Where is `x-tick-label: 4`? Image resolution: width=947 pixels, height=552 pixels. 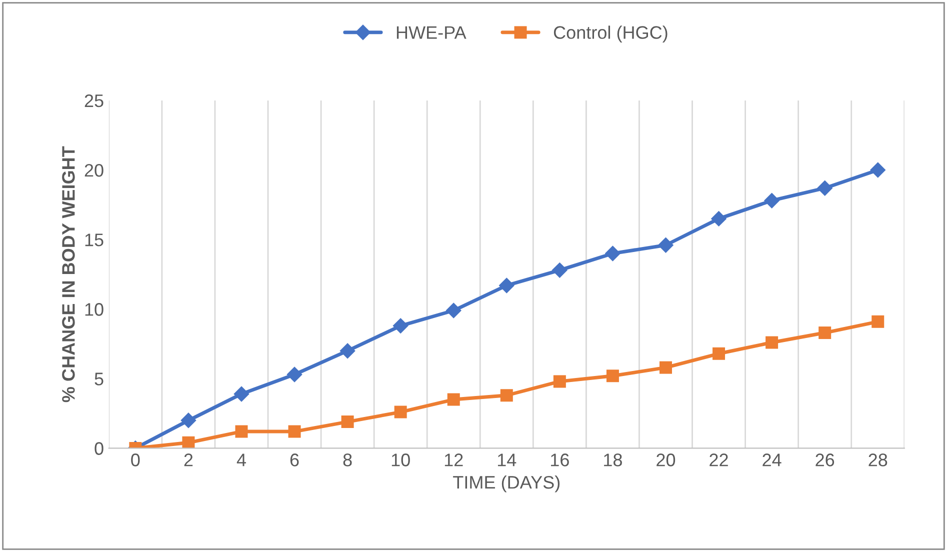 x-tick-label: 4 is located at coordinates (241, 460).